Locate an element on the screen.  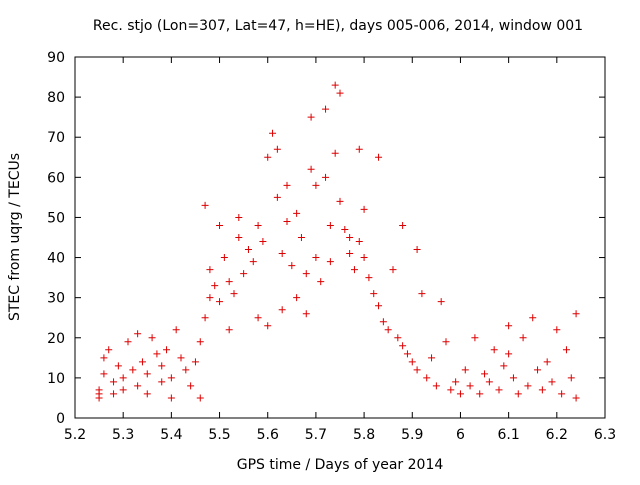
y-tick-label: 50 is located at coordinates (56, 218).